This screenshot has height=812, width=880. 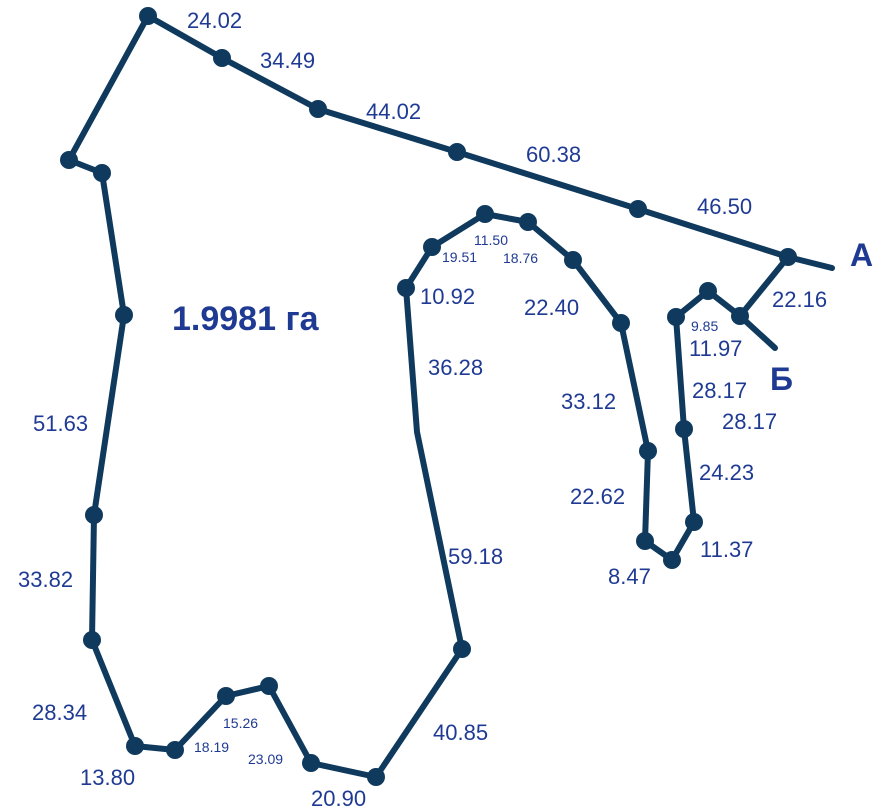 What do you see at coordinates (520, 258) in the screenshot?
I see `segment-length-label: 18.76` at bounding box center [520, 258].